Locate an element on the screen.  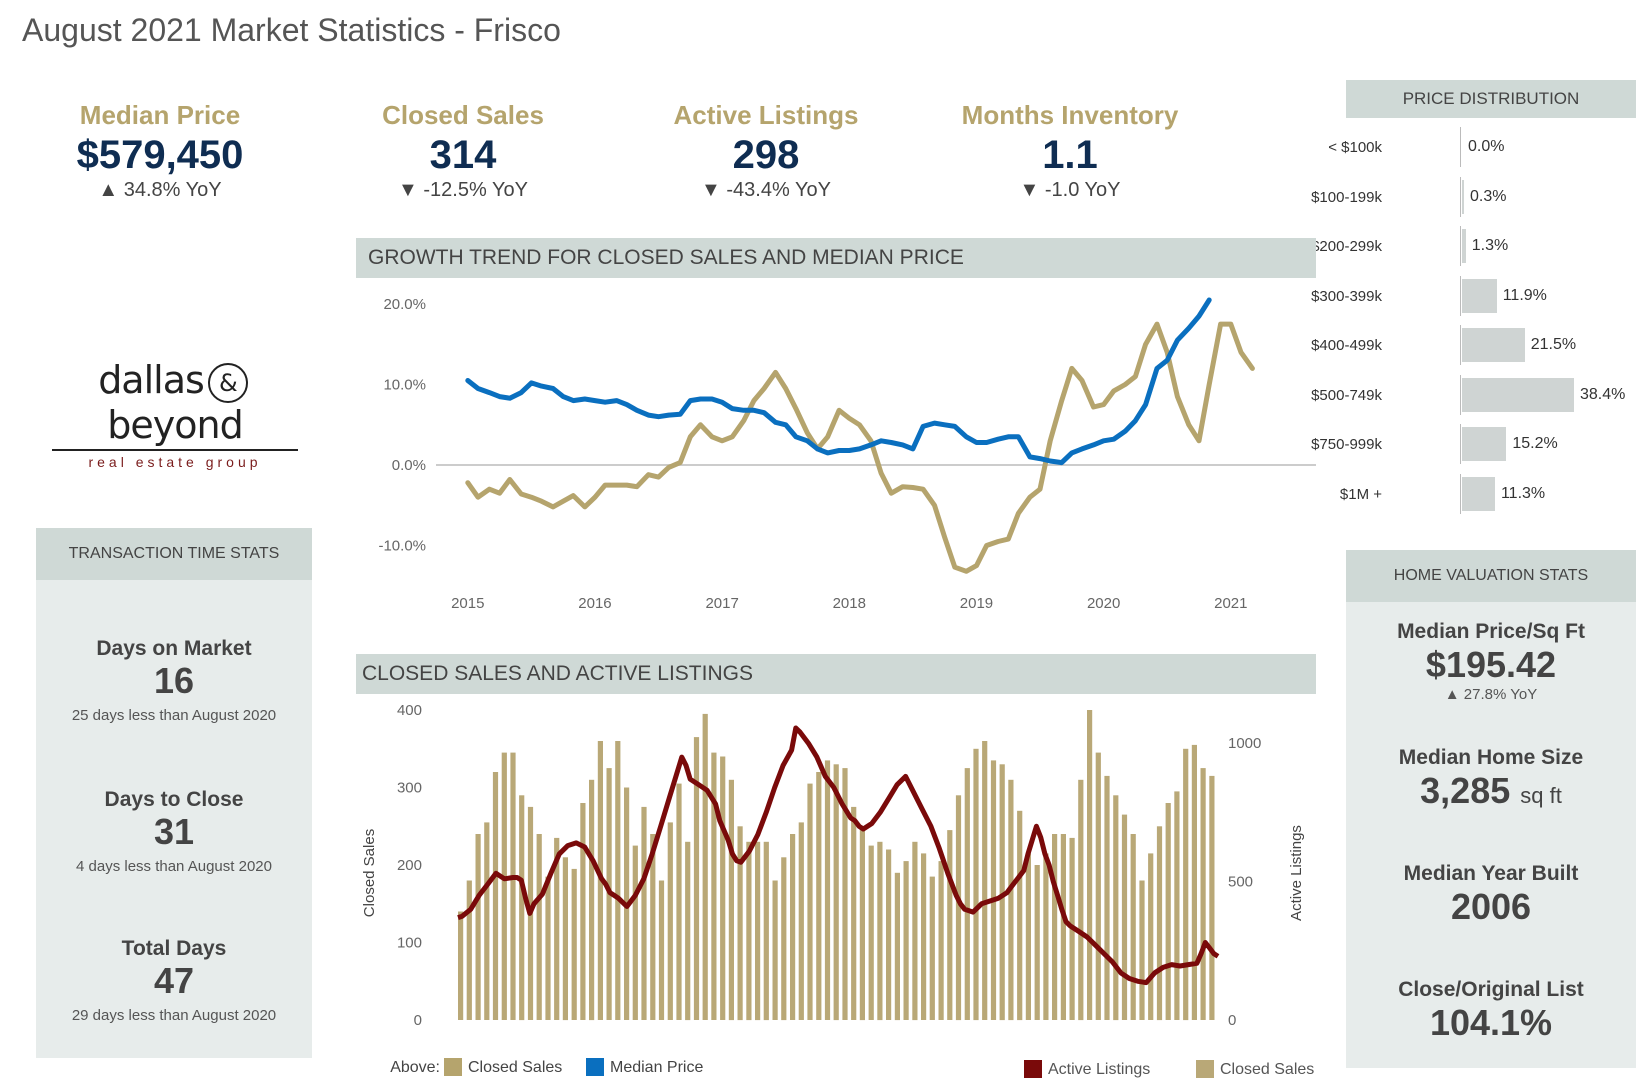
price-distribution-row: $300-399k 11.9% is located at coordinates (1478, 295).